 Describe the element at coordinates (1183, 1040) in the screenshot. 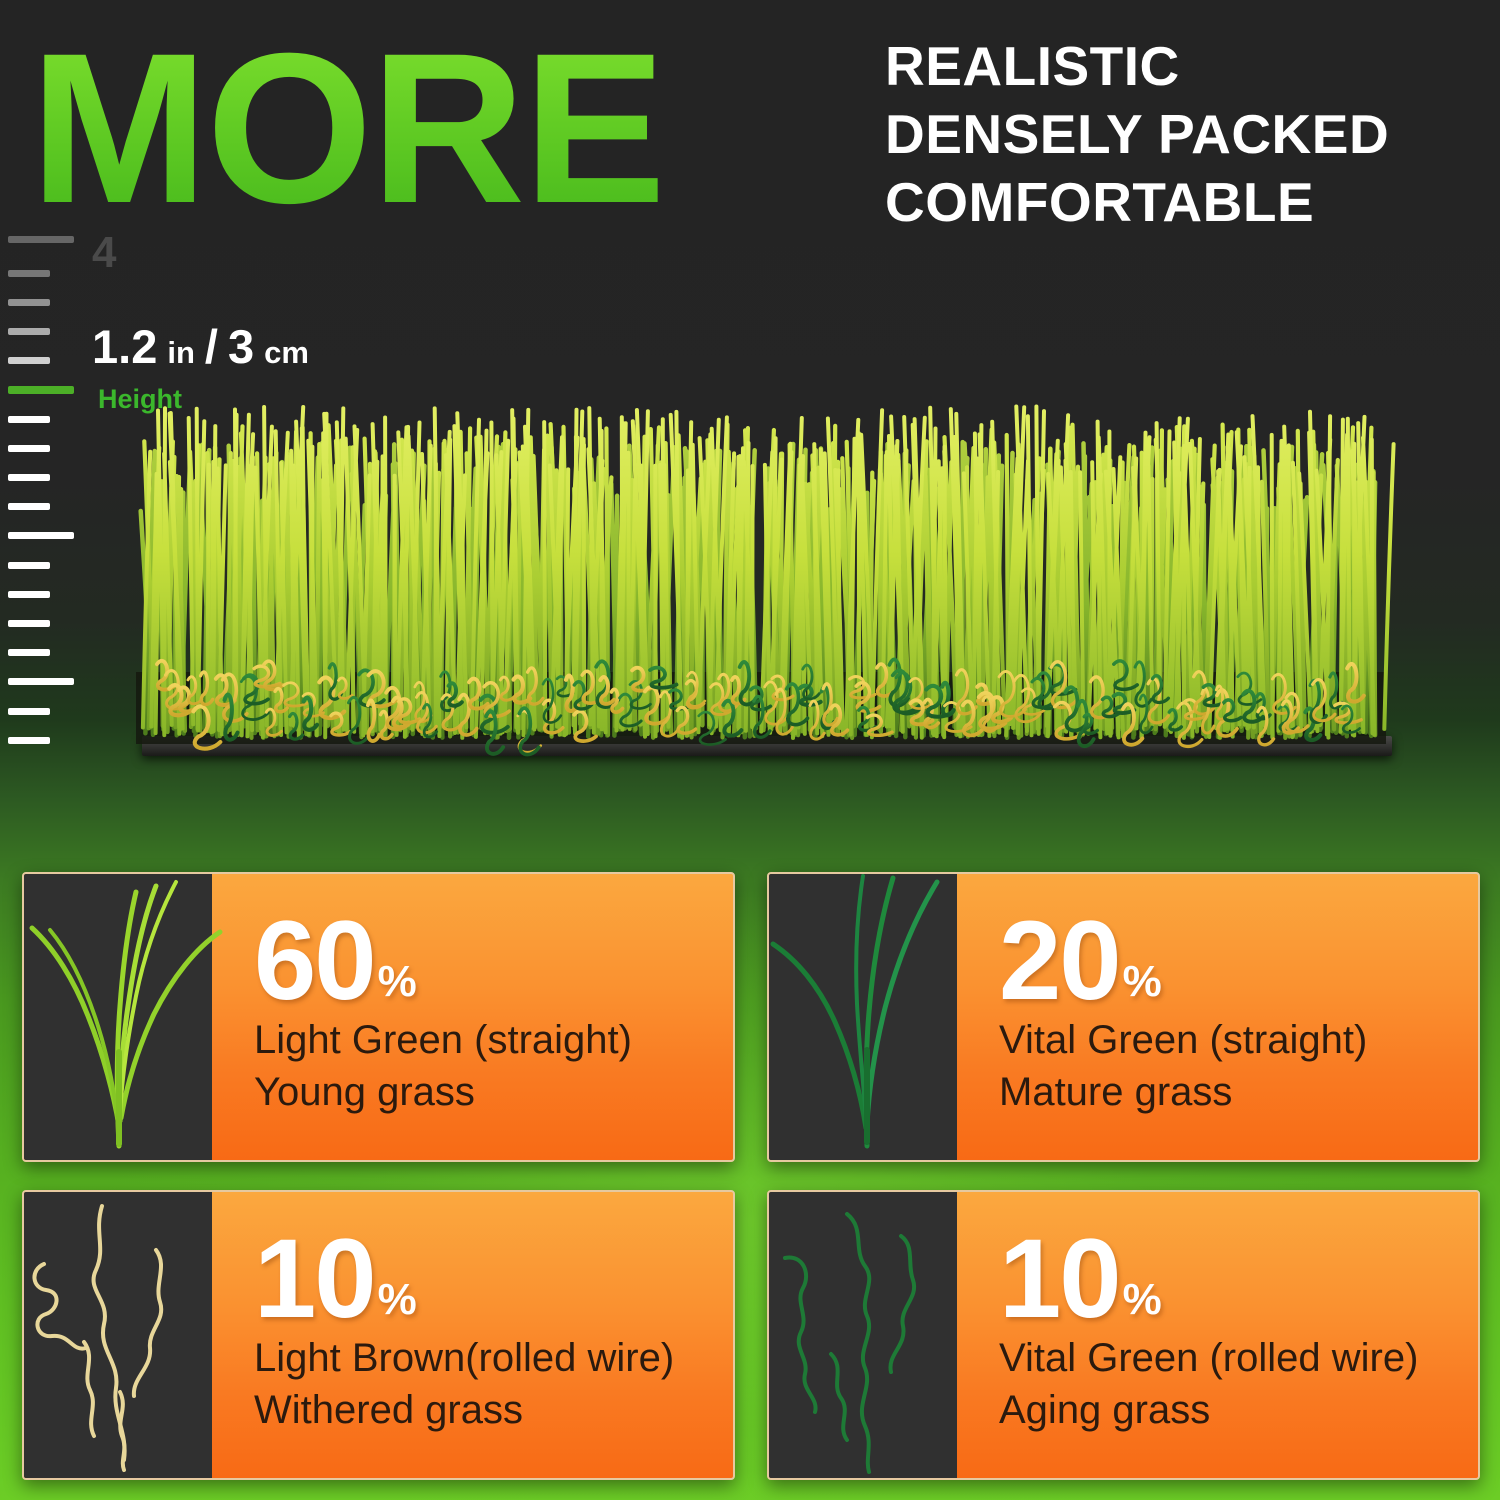

I see `card-description-line-1: Vital Green (straight)` at that location.